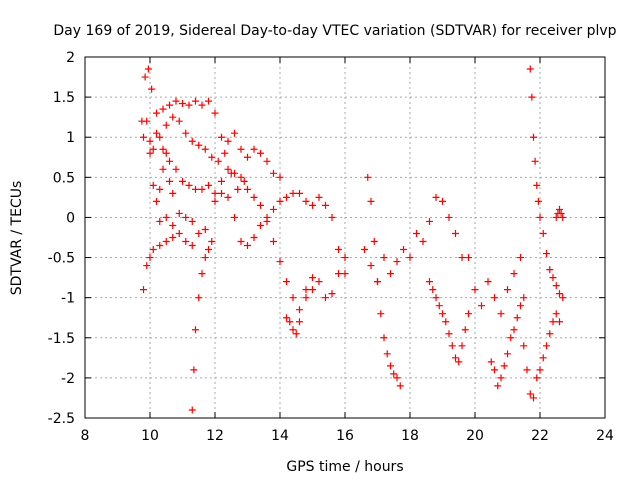 The width and height of the screenshot is (640, 480). I want to click on x-tick-label: 18, so click(410, 436).